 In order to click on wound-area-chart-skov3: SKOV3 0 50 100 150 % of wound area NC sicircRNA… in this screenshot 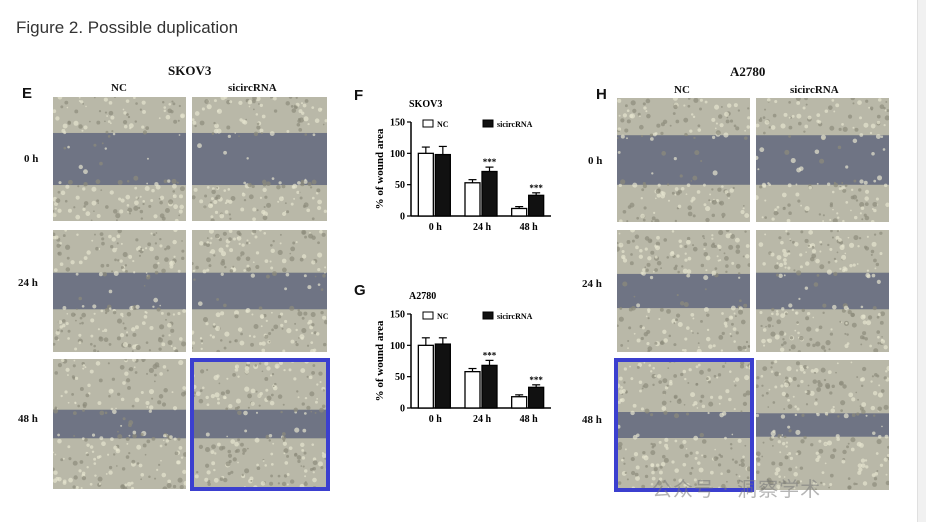, I will do `click(462, 166)`.